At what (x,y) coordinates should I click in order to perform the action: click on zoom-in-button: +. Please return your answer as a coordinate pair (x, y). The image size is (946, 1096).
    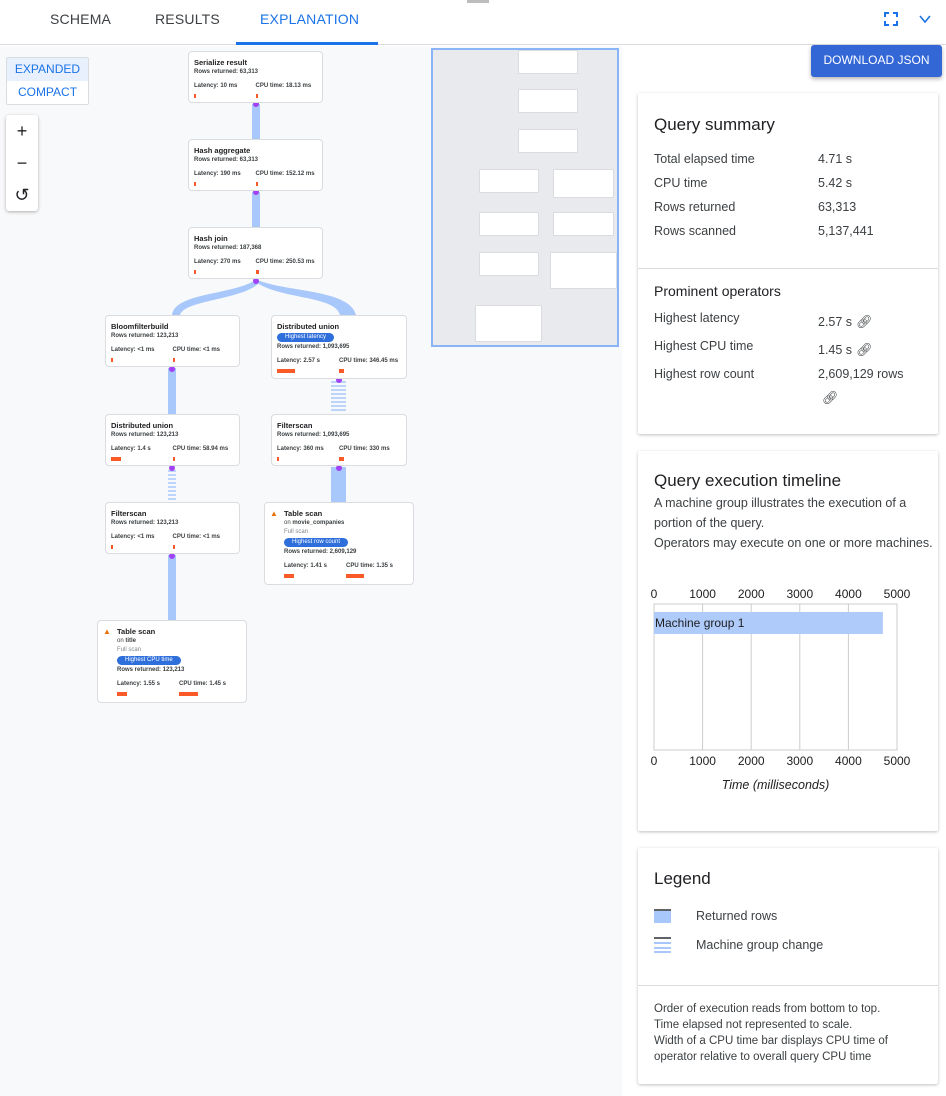
    Looking at the image, I should click on (22, 131).